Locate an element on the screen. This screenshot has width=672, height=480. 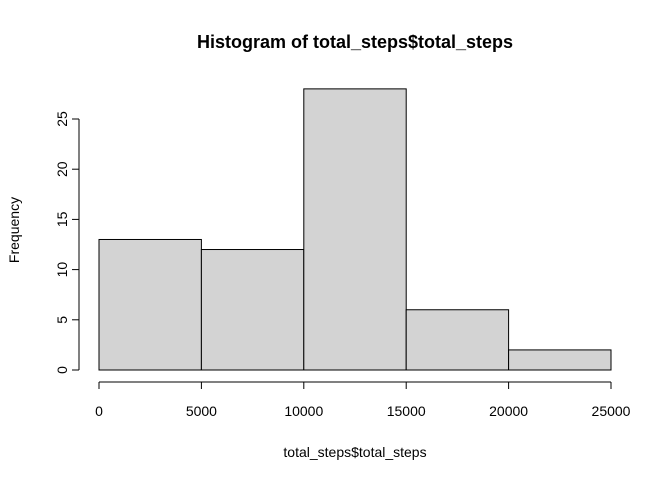
x-tick-label-3: 15000 is located at coordinates (406, 411).